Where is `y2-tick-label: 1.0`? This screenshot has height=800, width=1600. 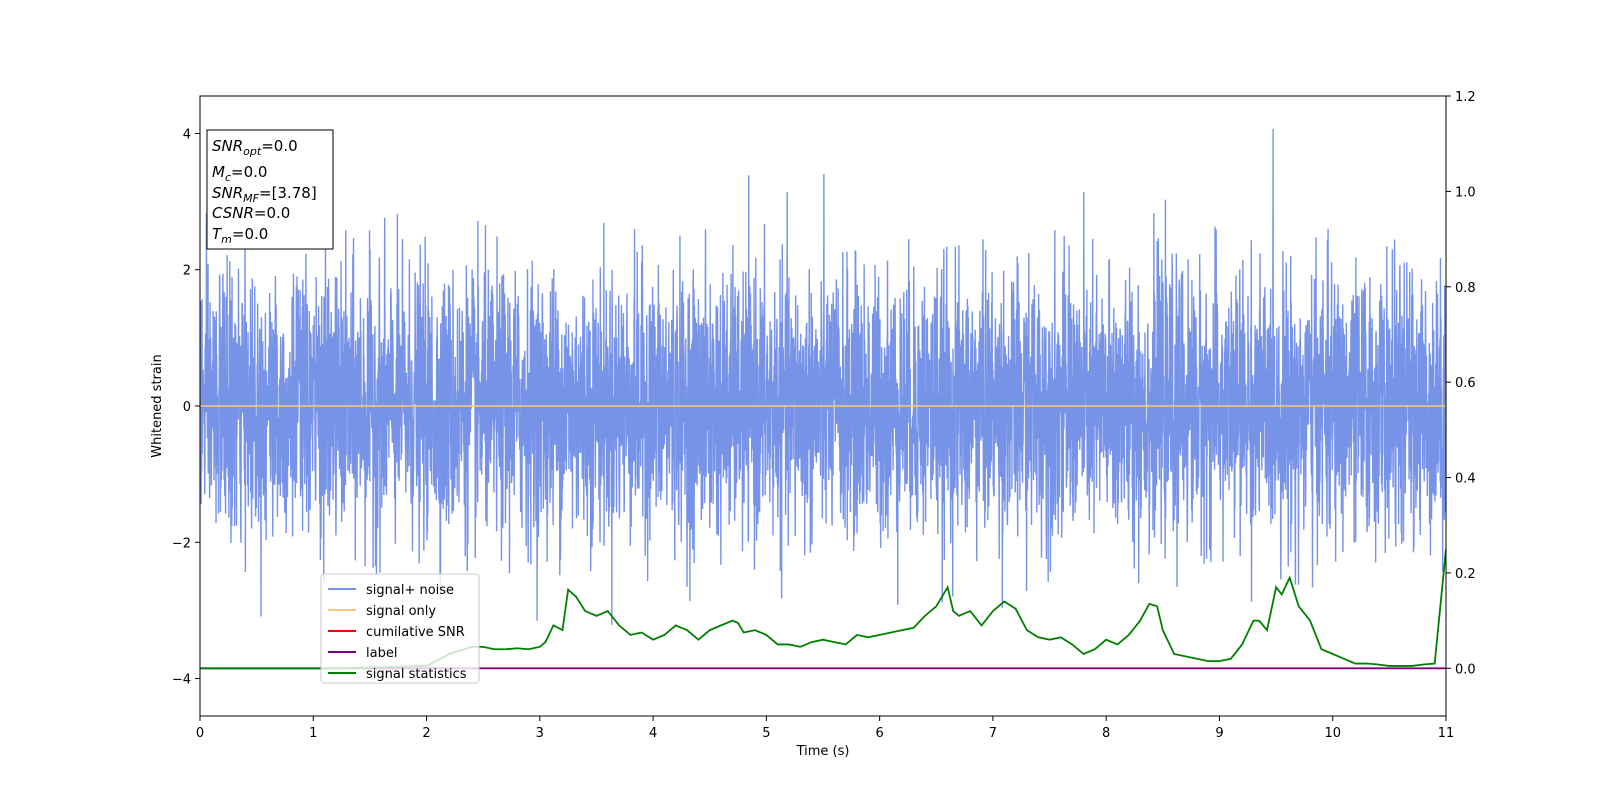
y2-tick-label: 1.0 is located at coordinates (1465, 192).